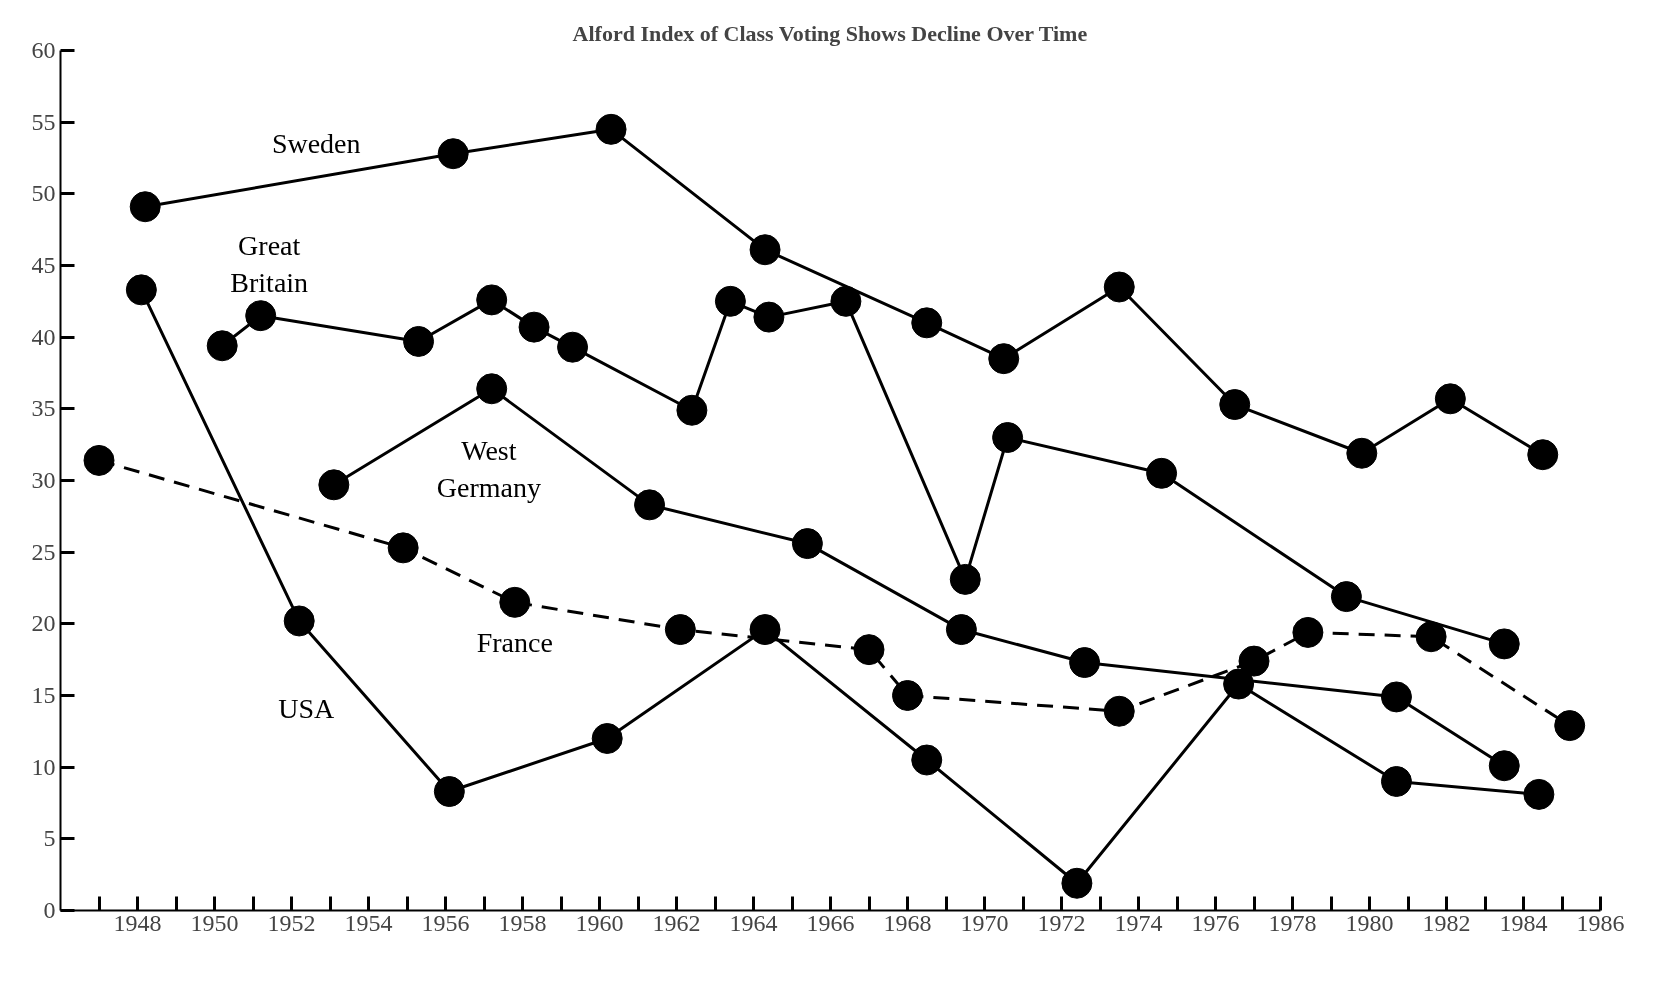 The width and height of the screenshot is (1676, 984). Describe the element at coordinates (1138, 922) in the screenshot. I see `x-tick-label: 1974` at that location.